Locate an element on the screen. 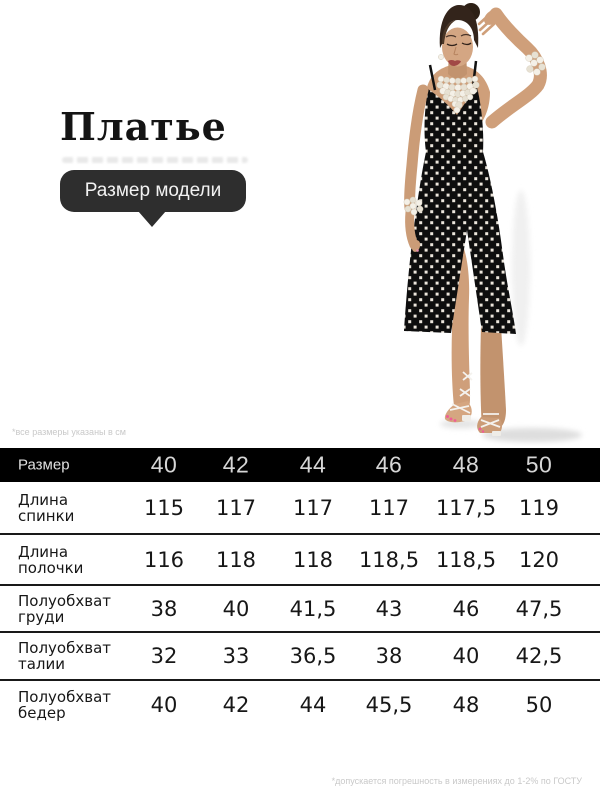  page-title: Платье is located at coordinates (143, 126).